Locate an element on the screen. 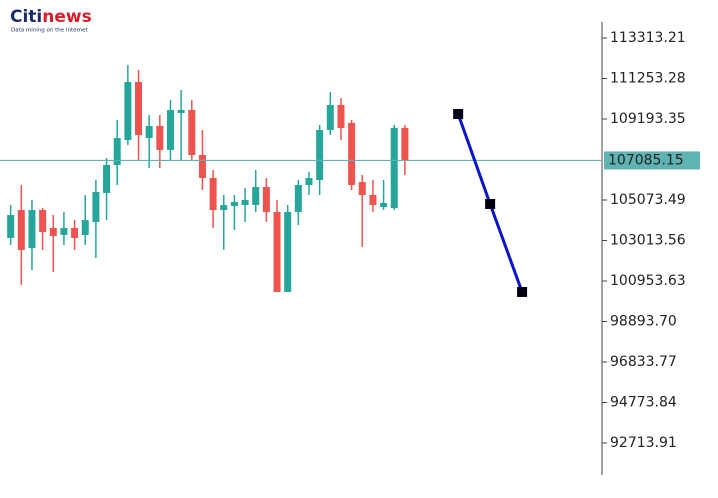 Image resolution: width=718 pixels, height=498 pixels. logo-brand: Citi is located at coordinates (26, 17).